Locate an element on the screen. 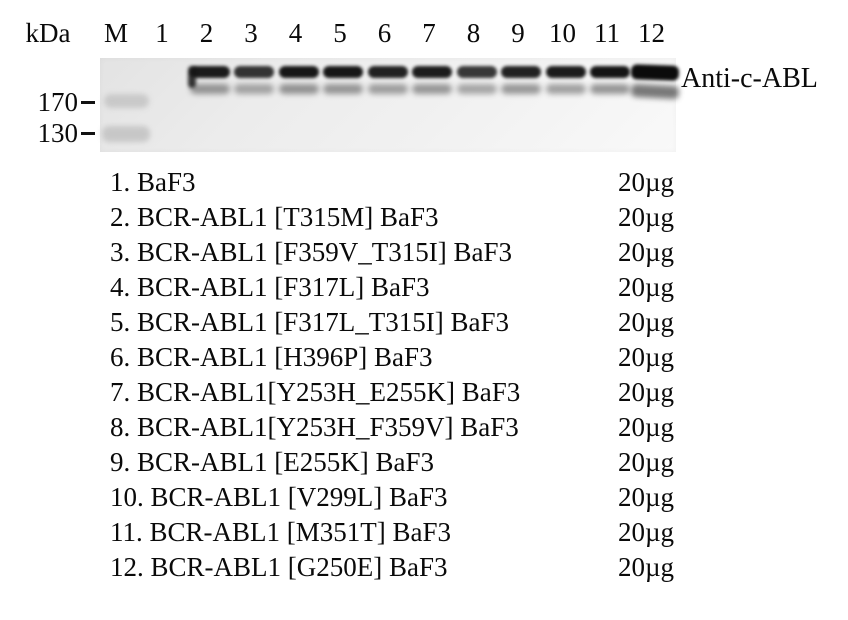 This screenshot has width=848, height=620. lane-number-7: 7 is located at coordinates (429, 33).